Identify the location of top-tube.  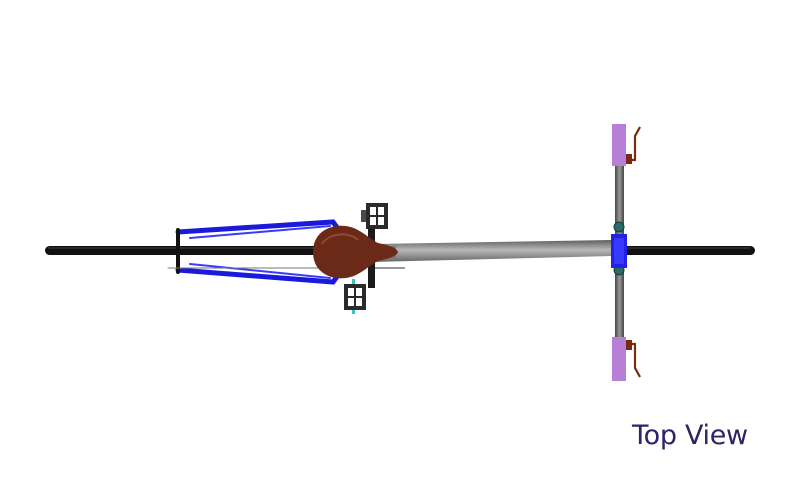
(492, 251).